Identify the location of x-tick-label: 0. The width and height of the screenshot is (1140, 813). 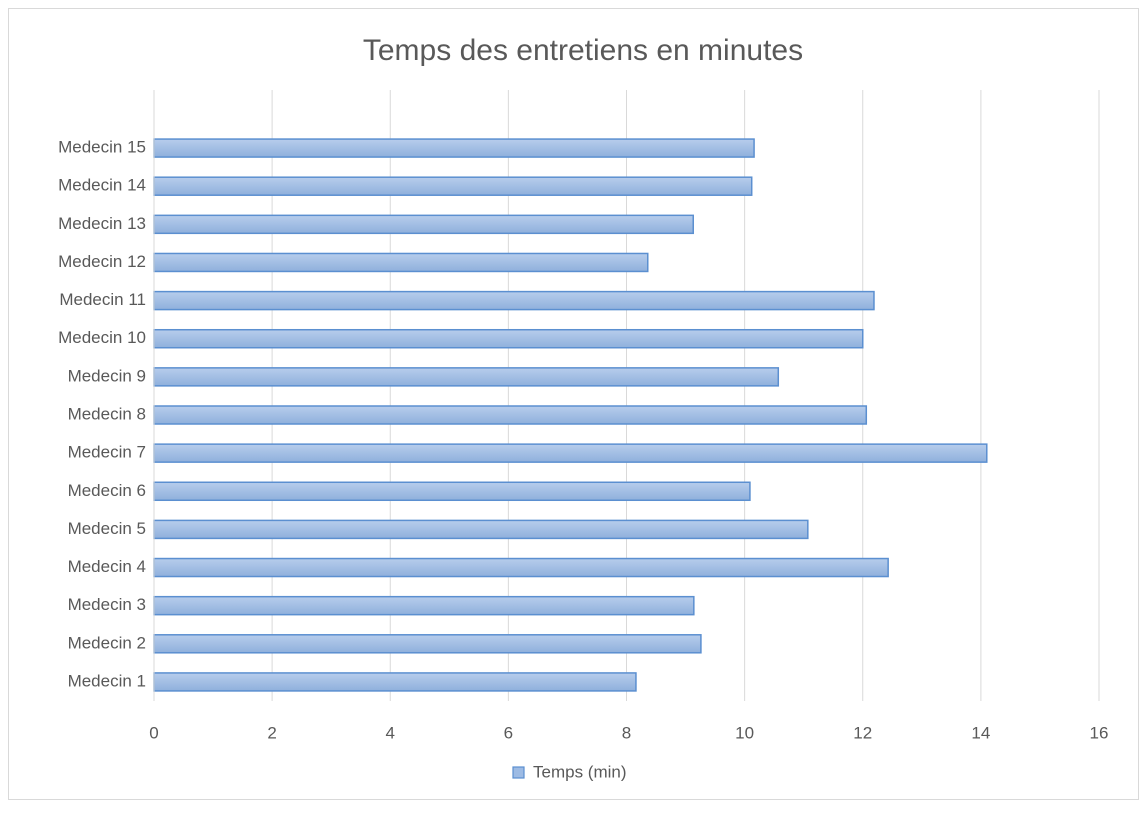
(153, 732).